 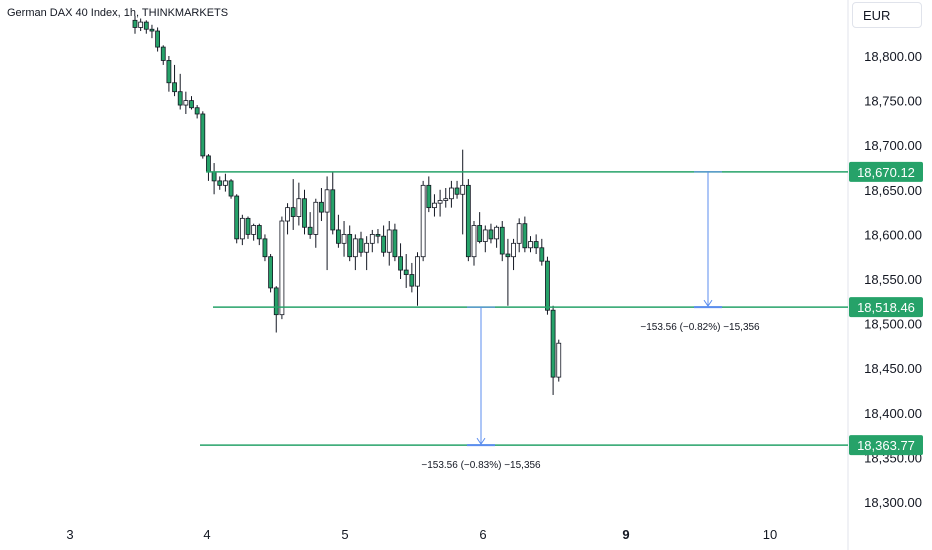 What do you see at coordinates (625, 534) in the screenshot?
I see `x-tick-label: 9` at bounding box center [625, 534].